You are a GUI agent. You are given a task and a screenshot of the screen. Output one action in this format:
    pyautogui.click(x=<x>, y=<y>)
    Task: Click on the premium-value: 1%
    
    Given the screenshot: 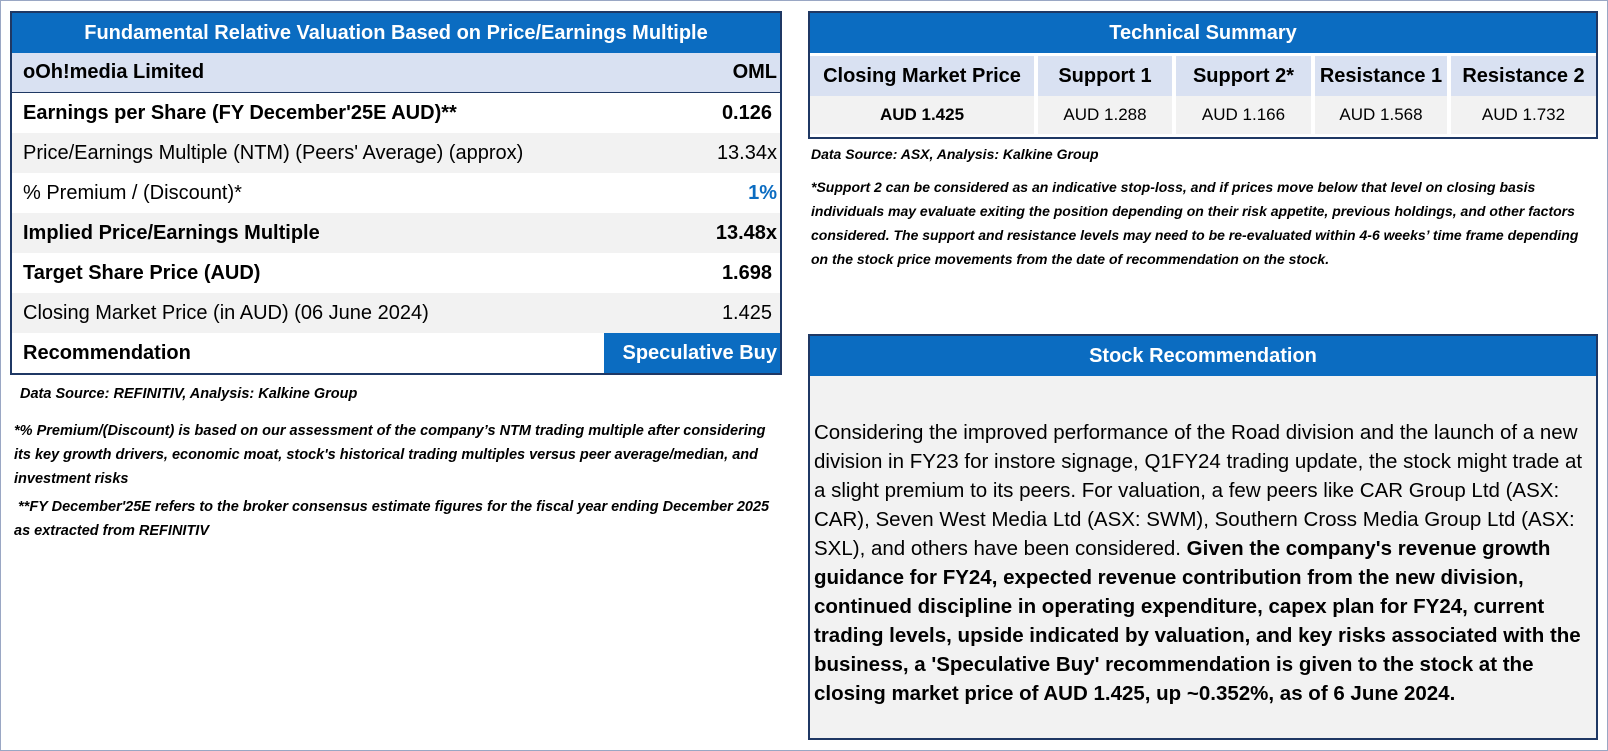 What is the action you would take?
    pyautogui.click(x=762, y=192)
    